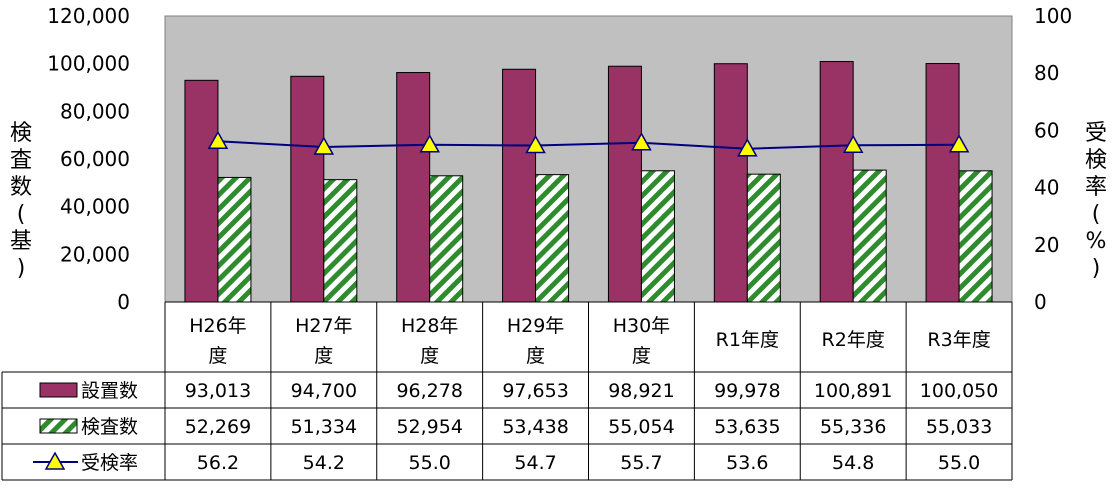 This screenshot has height=500, width=1113. I want to click on y-right-tick-label: 80, so click(1046, 73).